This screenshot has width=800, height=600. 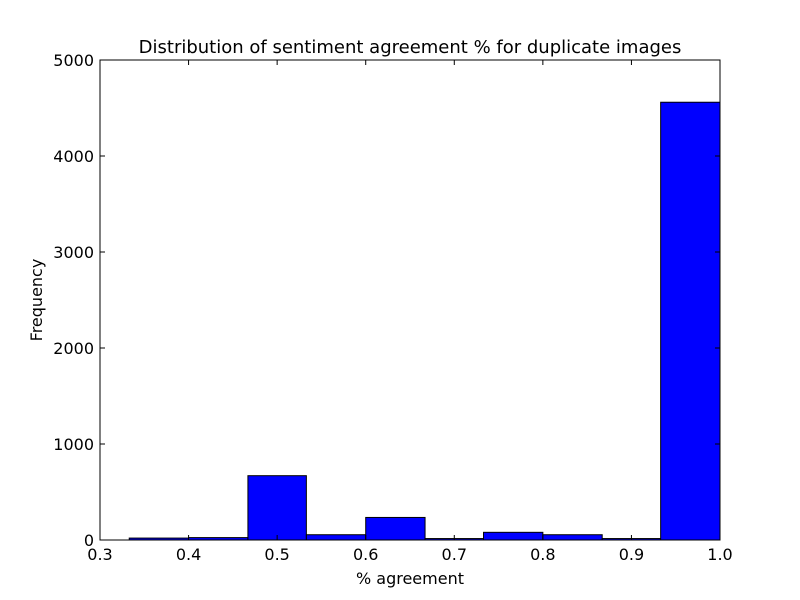 What do you see at coordinates (99, 554) in the screenshot?
I see `x-tick-label-0: 0.3` at bounding box center [99, 554].